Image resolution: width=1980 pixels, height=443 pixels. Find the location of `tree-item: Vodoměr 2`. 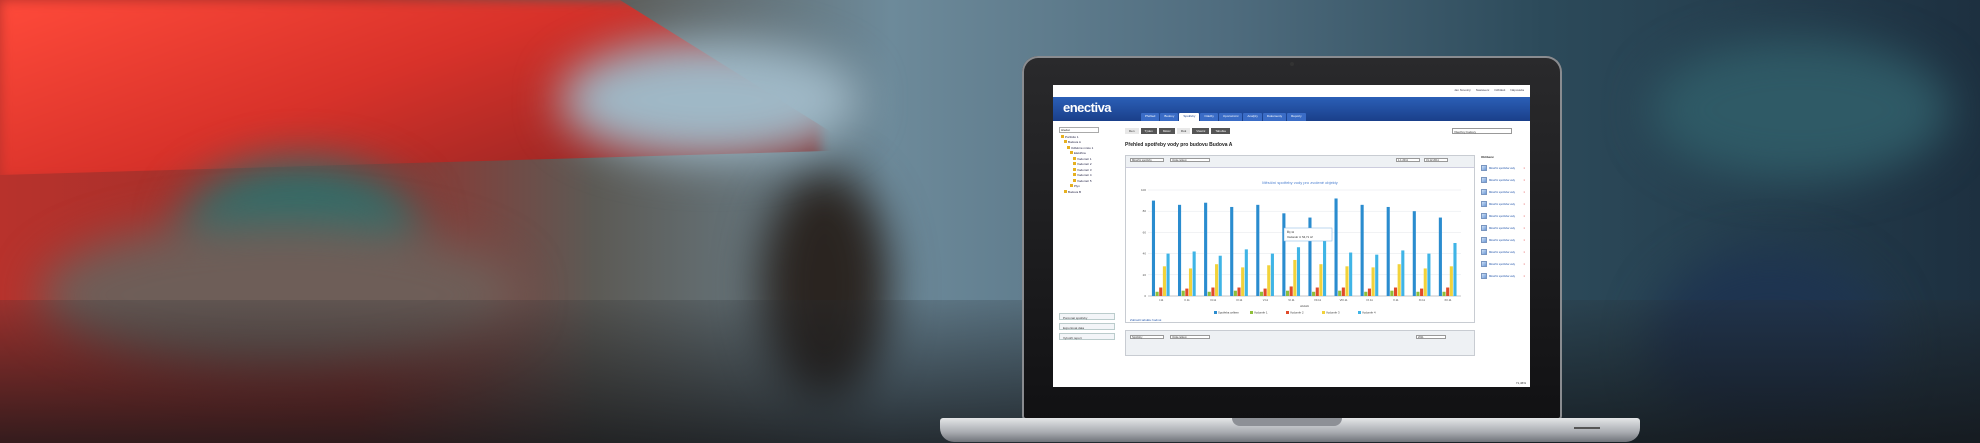

tree-item: Vodoměr 2 is located at coordinates (1096, 164).